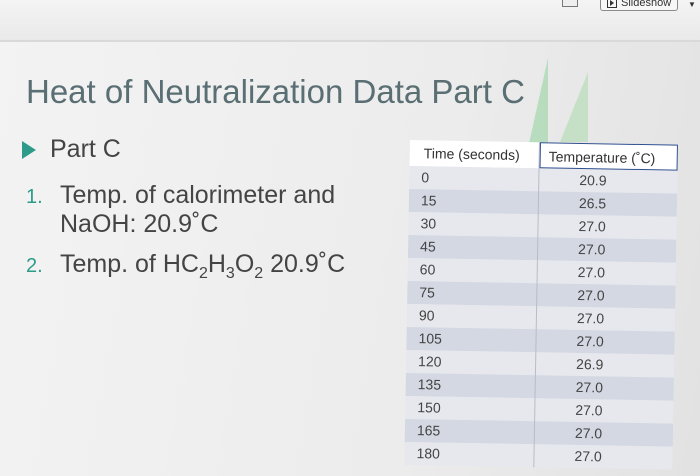 Image resolution: width=700 pixels, height=476 pixels. I want to click on app-toolbar: Slideshow ▼, so click(350, 20).